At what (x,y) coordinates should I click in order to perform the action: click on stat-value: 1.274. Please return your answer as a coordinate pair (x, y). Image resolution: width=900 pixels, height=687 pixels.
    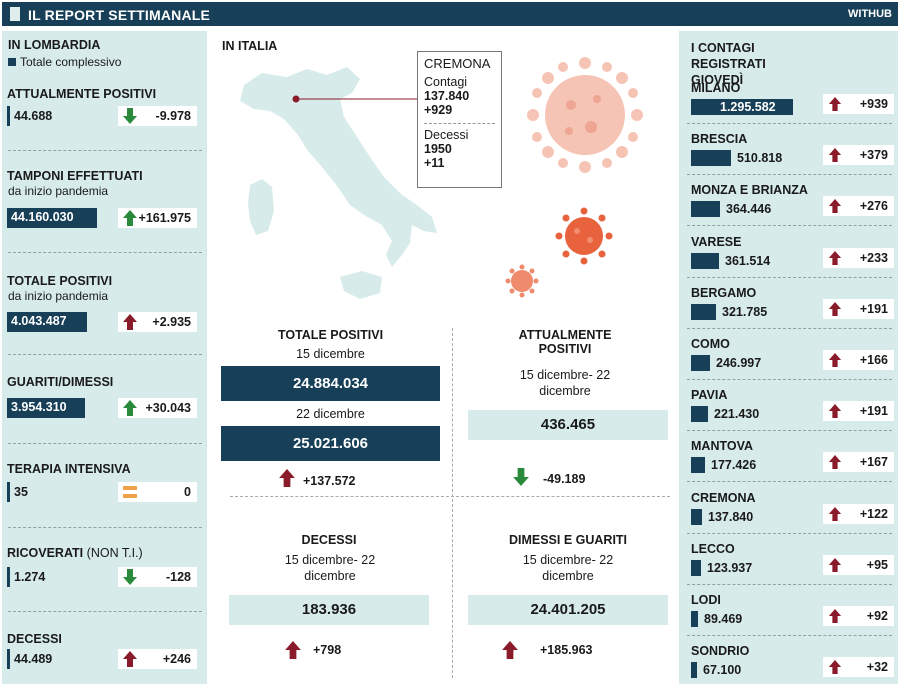
    Looking at the image, I should click on (26, 577).